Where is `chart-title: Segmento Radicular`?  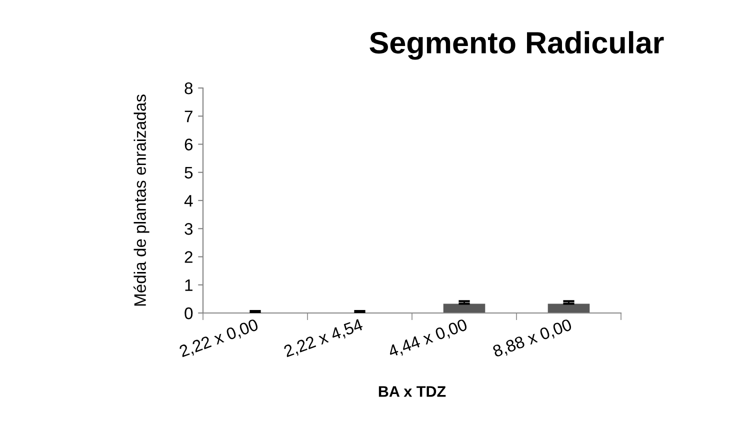 chart-title: Segmento Radicular is located at coordinates (517, 45).